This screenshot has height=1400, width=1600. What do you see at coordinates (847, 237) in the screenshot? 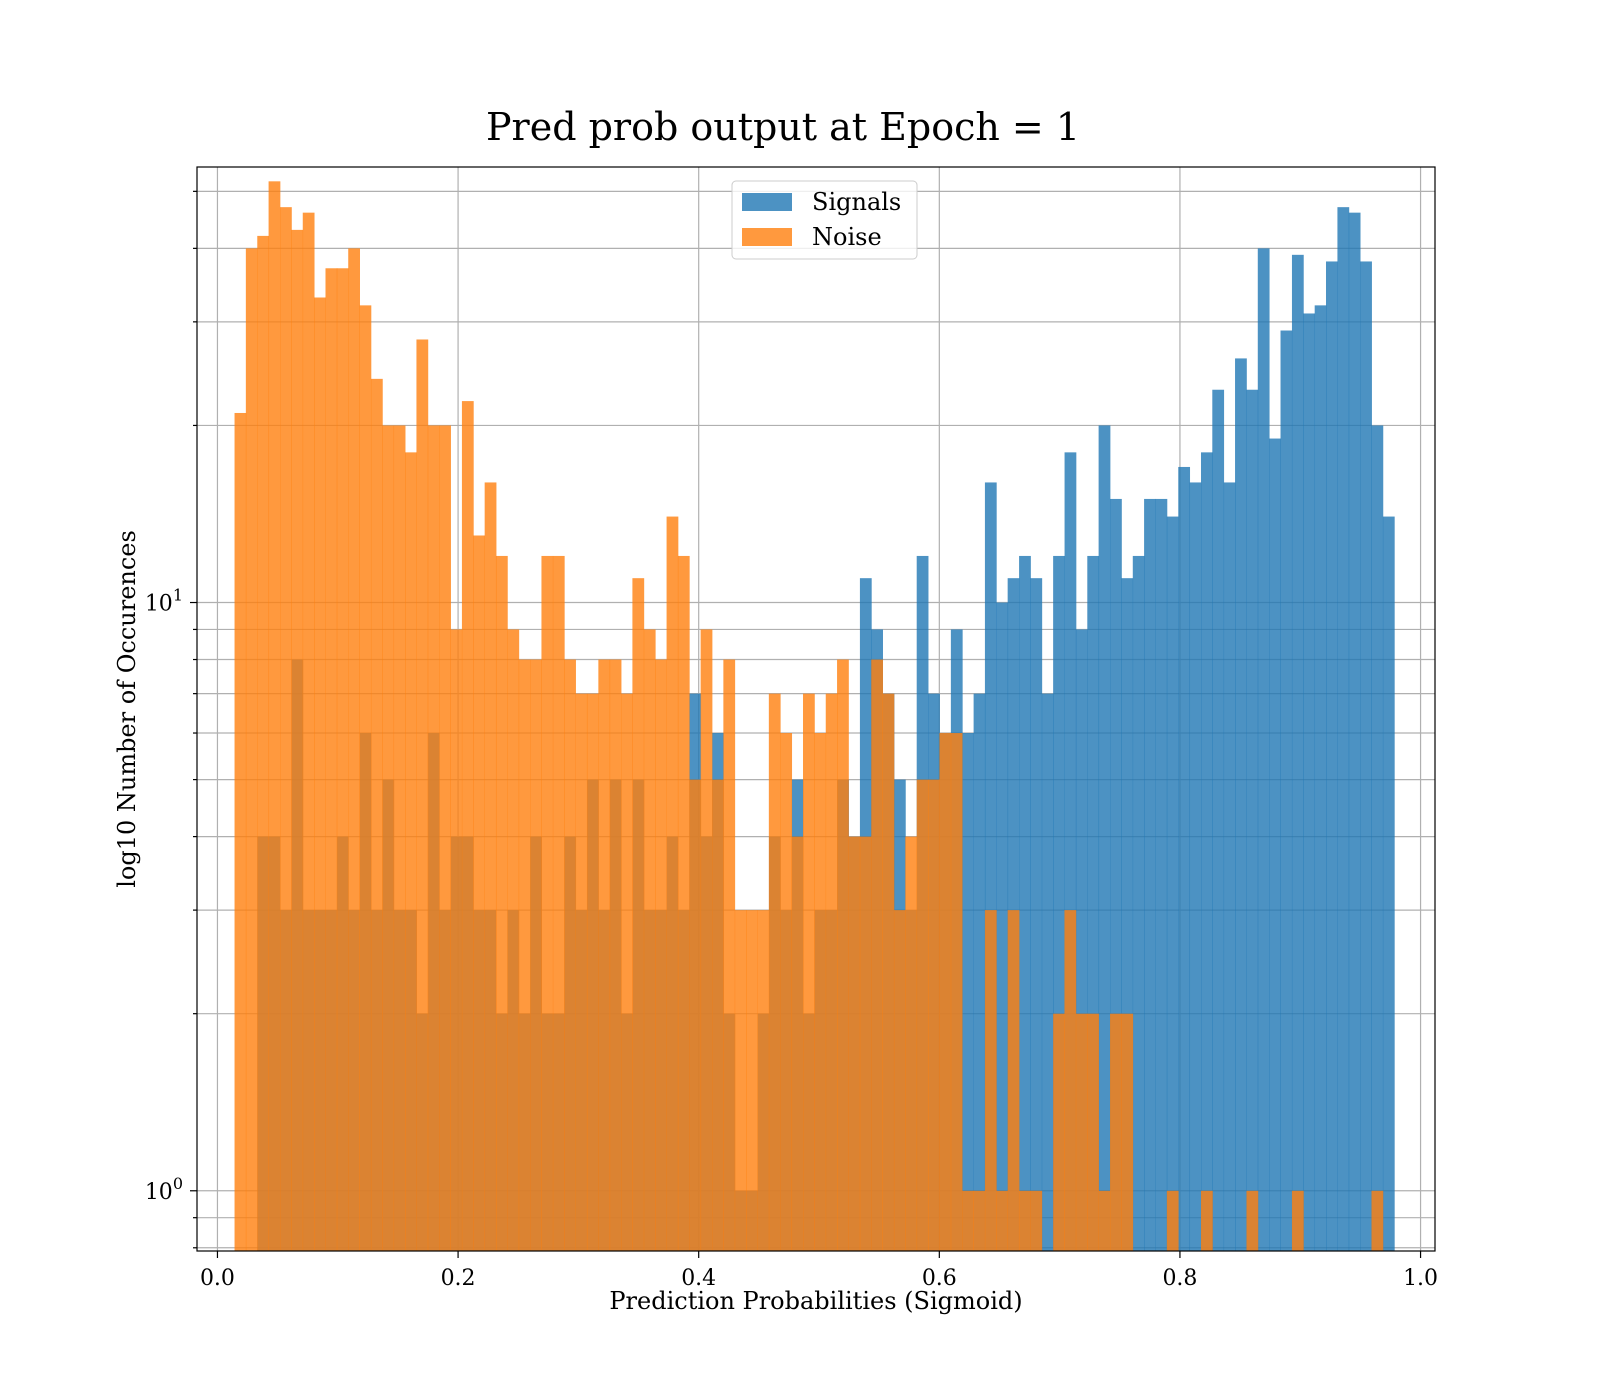
I see `legend-label-noise: Noise` at bounding box center [847, 237].